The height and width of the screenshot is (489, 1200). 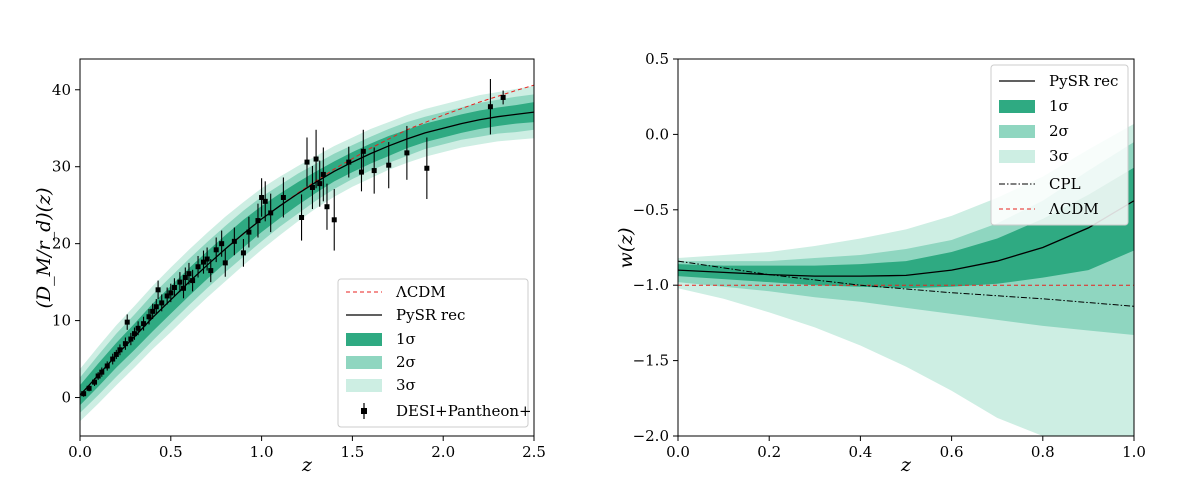 What do you see at coordinates (860, 452) in the screenshot?
I see `right-xtick-label: 0.4` at bounding box center [860, 452].